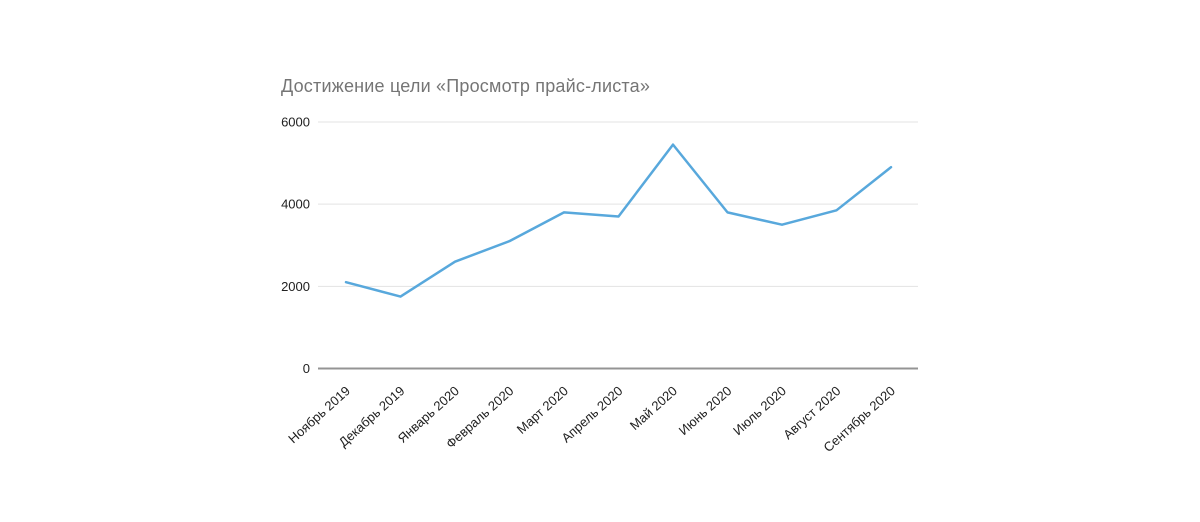 This screenshot has height=522, width=1200. What do you see at coordinates (653, 408) in the screenshot?
I see `x-tick-label: Май 2020` at bounding box center [653, 408].